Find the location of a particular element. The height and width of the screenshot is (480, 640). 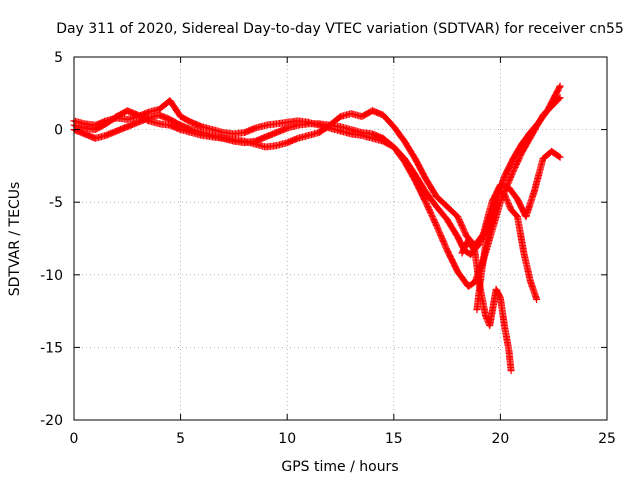

series-markers is located at coordinates (507, 250).